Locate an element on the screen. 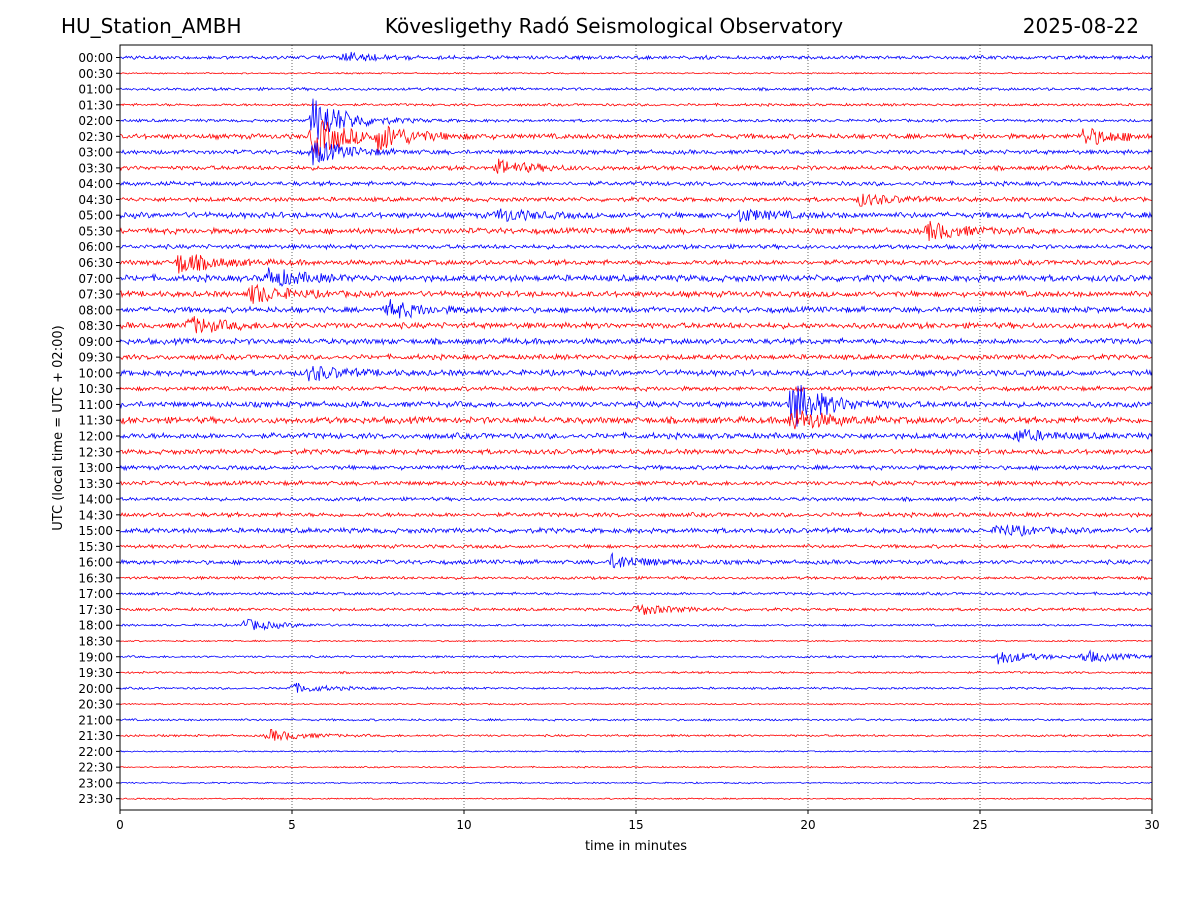 The width and height of the screenshot is (1200, 900). x-tick-label: 20 is located at coordinates (807, 825).